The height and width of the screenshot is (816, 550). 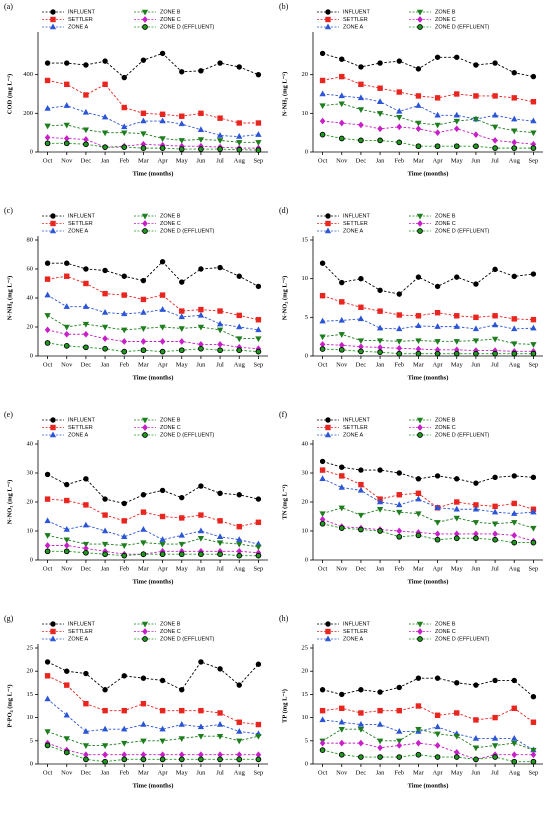 What do you see at coordinates (30, 530) in the screenshot?
I see `y-tick-label: 10` at bounding box center [30, 530].